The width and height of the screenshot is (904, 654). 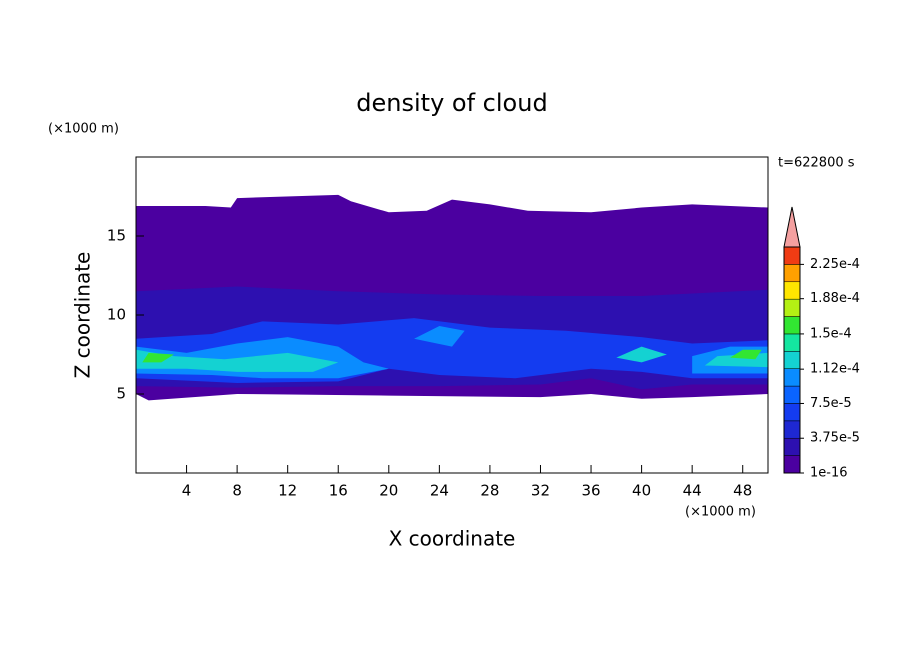 I want to click on colorbar-tick-label: 1e-16, so click(x=829, y=473).